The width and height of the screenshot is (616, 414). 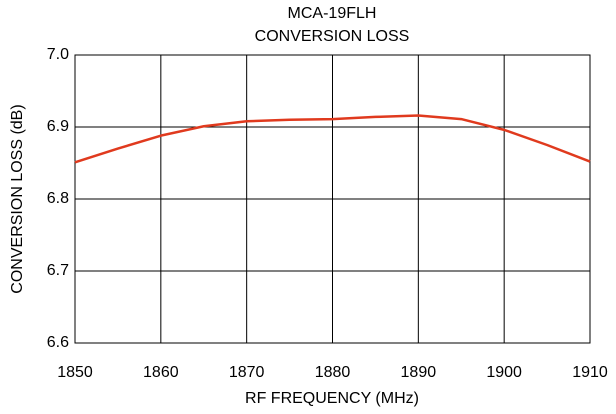 I want to click on y-axis-label: CONVERSION LOSS (dB), so click(x=17, y=198).